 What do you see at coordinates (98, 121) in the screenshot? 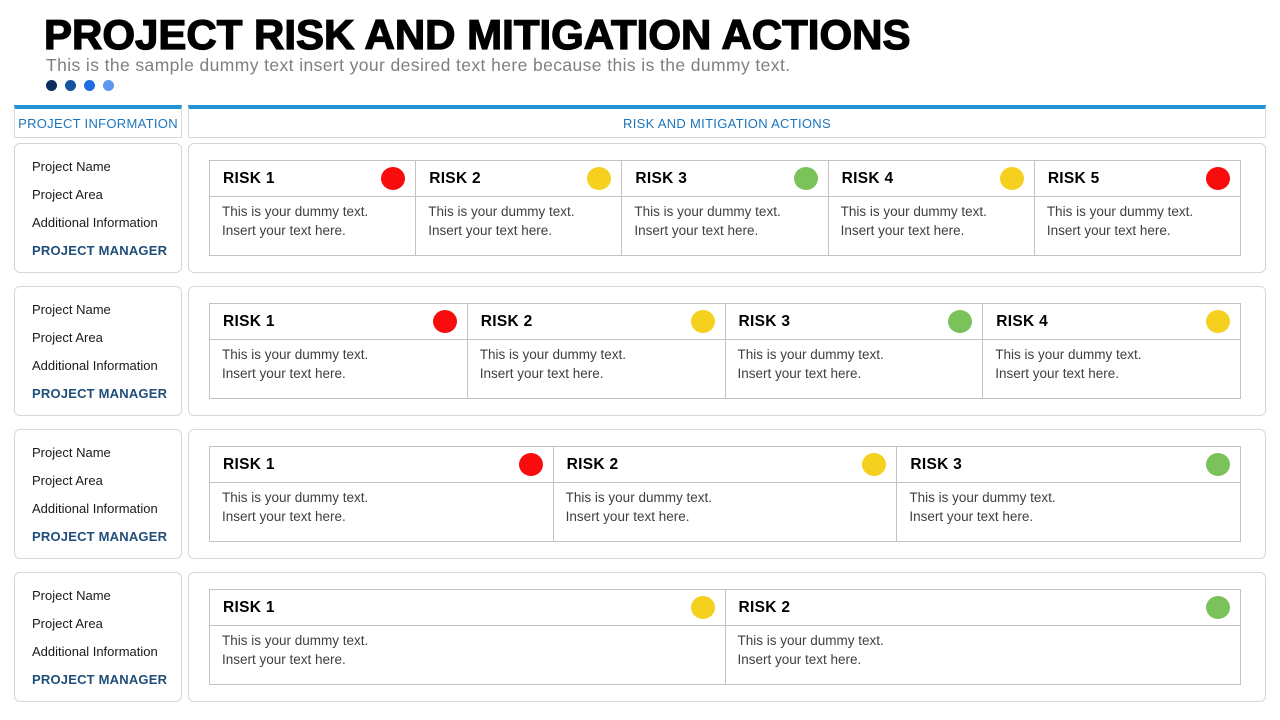
I see `project-information-header: PROJECT INFORMATION` at bounding box center [98, 121].